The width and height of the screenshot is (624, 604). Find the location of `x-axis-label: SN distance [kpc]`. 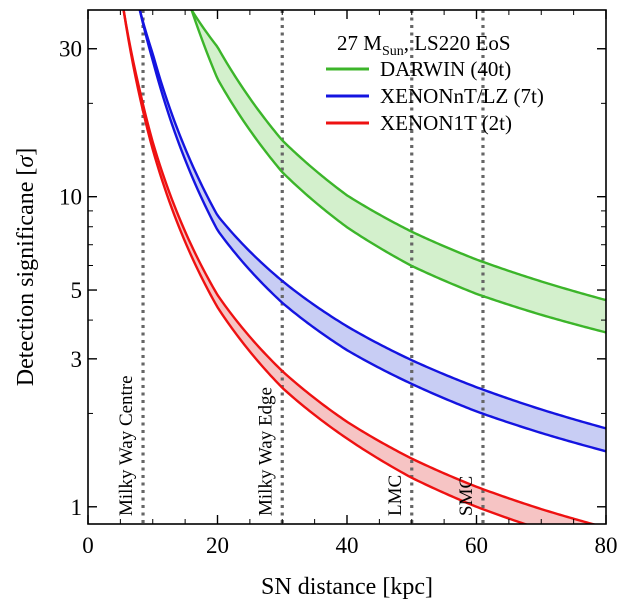

x-axis-label: SN distance [kpc] is located at coordinates (347, 587).